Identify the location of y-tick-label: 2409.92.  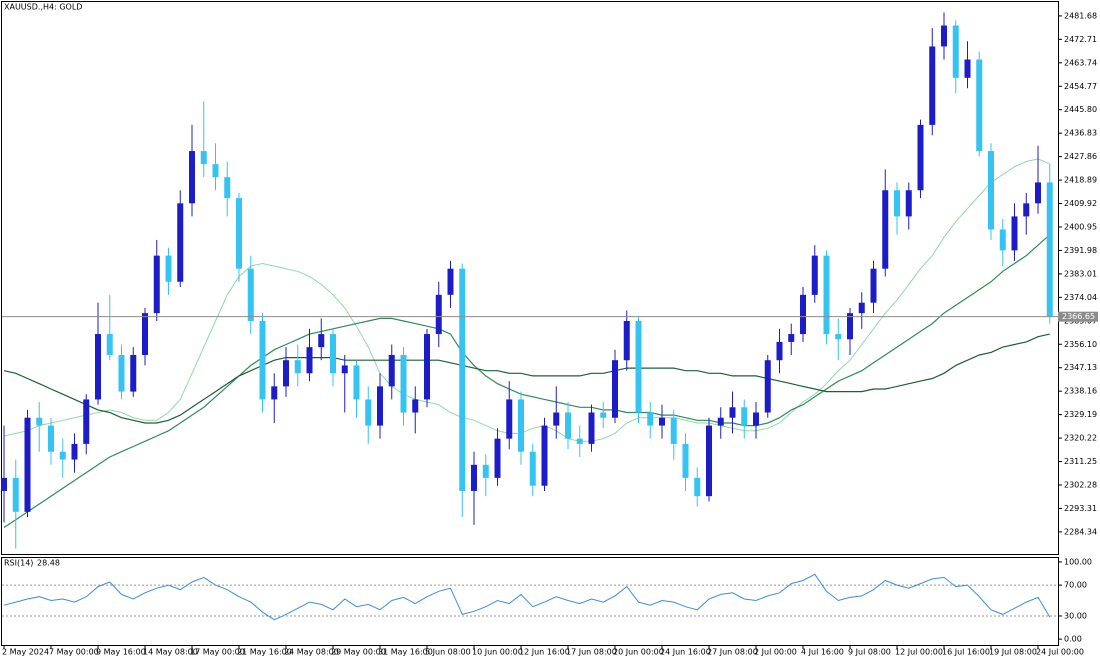
(1080, 203).